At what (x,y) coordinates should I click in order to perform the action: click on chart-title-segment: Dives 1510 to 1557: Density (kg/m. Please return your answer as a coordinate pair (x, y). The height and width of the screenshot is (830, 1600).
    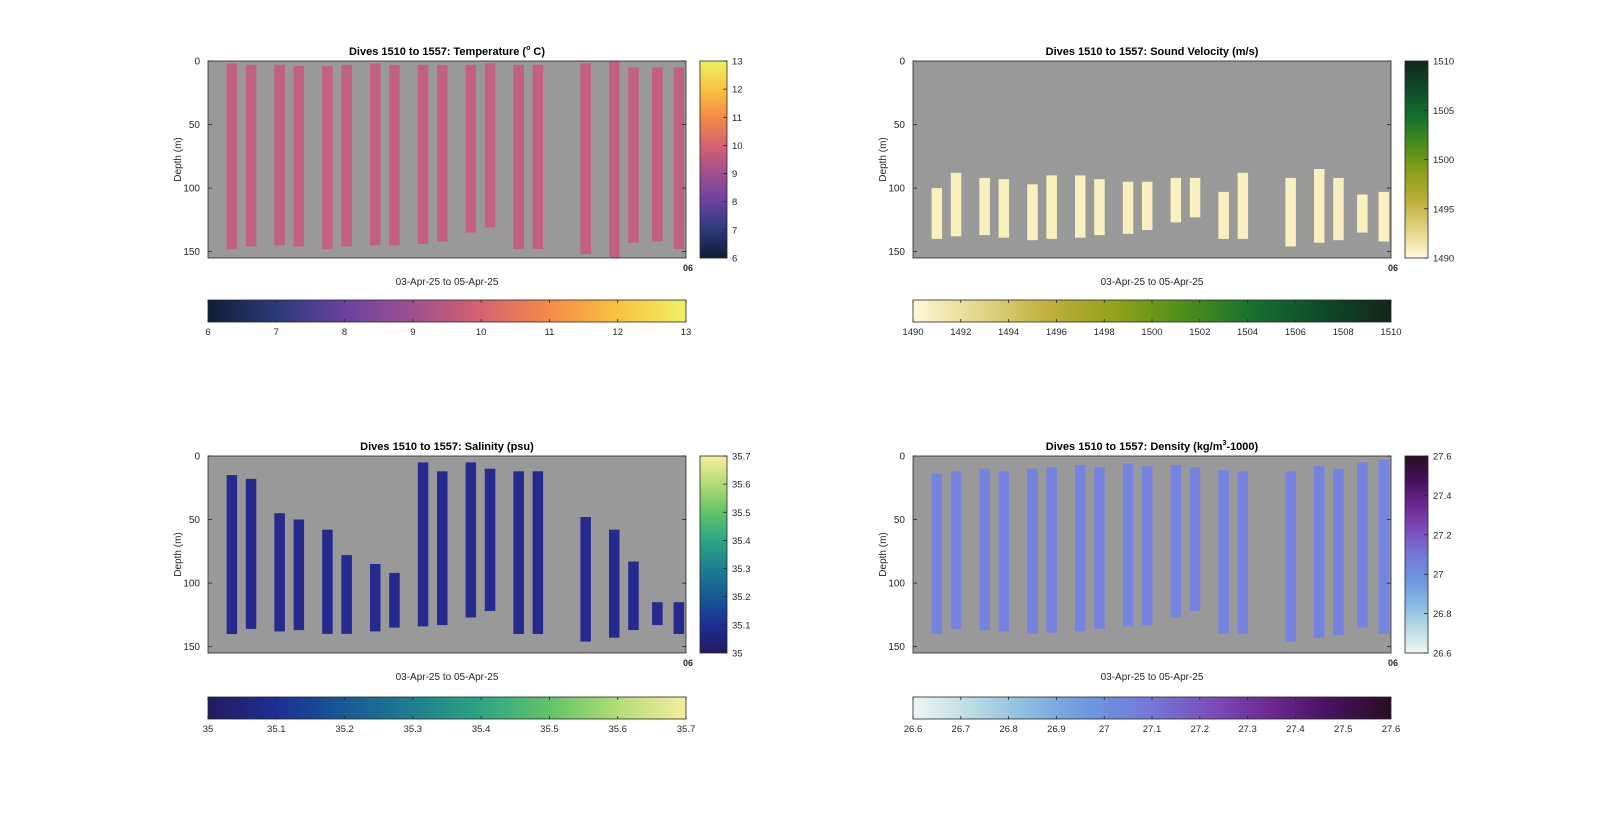
    Looking at the image, I should click on (1134, 447).